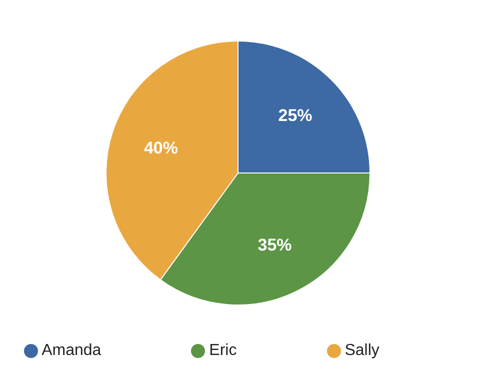  What do you see at coordinates (295, 116) in the screenshot?
I see `data-label: 25%` at bounding box center [295, 116].